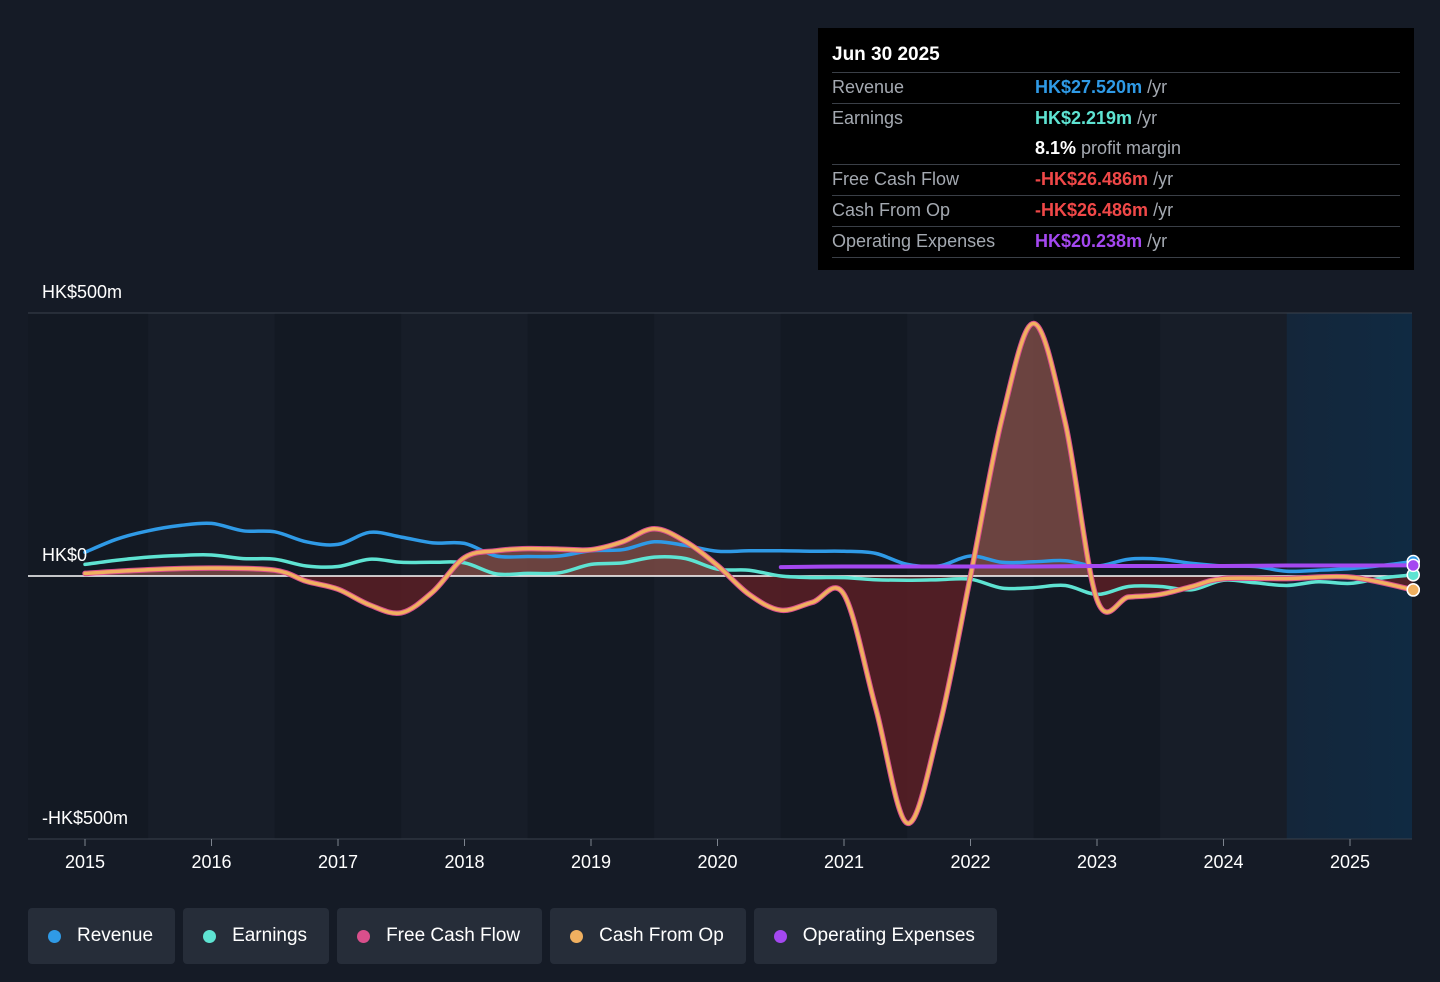  What do you see at coordinates (1413, 565) in the screenshot?
I see `operating-expenses-end-dot` at bounding box center [1413, 565].